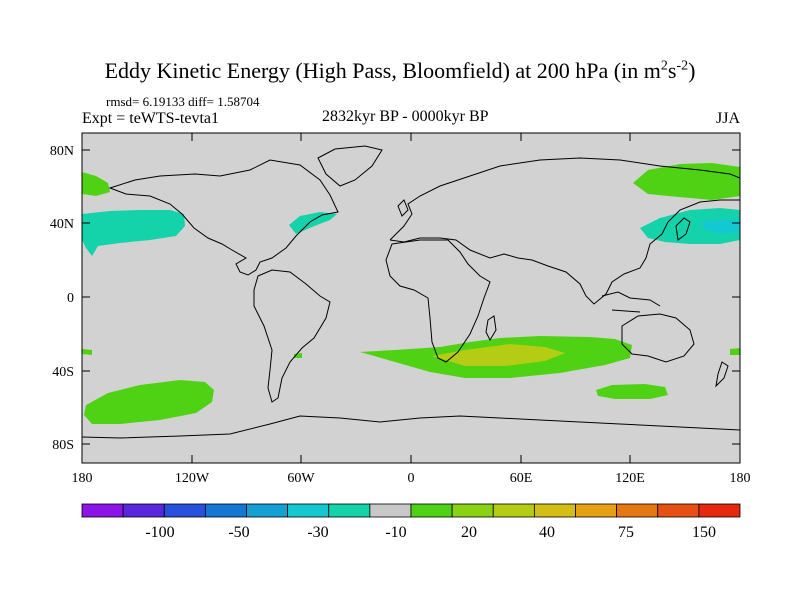 The width and height of the screenshot is (800, 600). I want to click on period-label: 2832kyr BP - 0000kyr BP, so click(405, 116).